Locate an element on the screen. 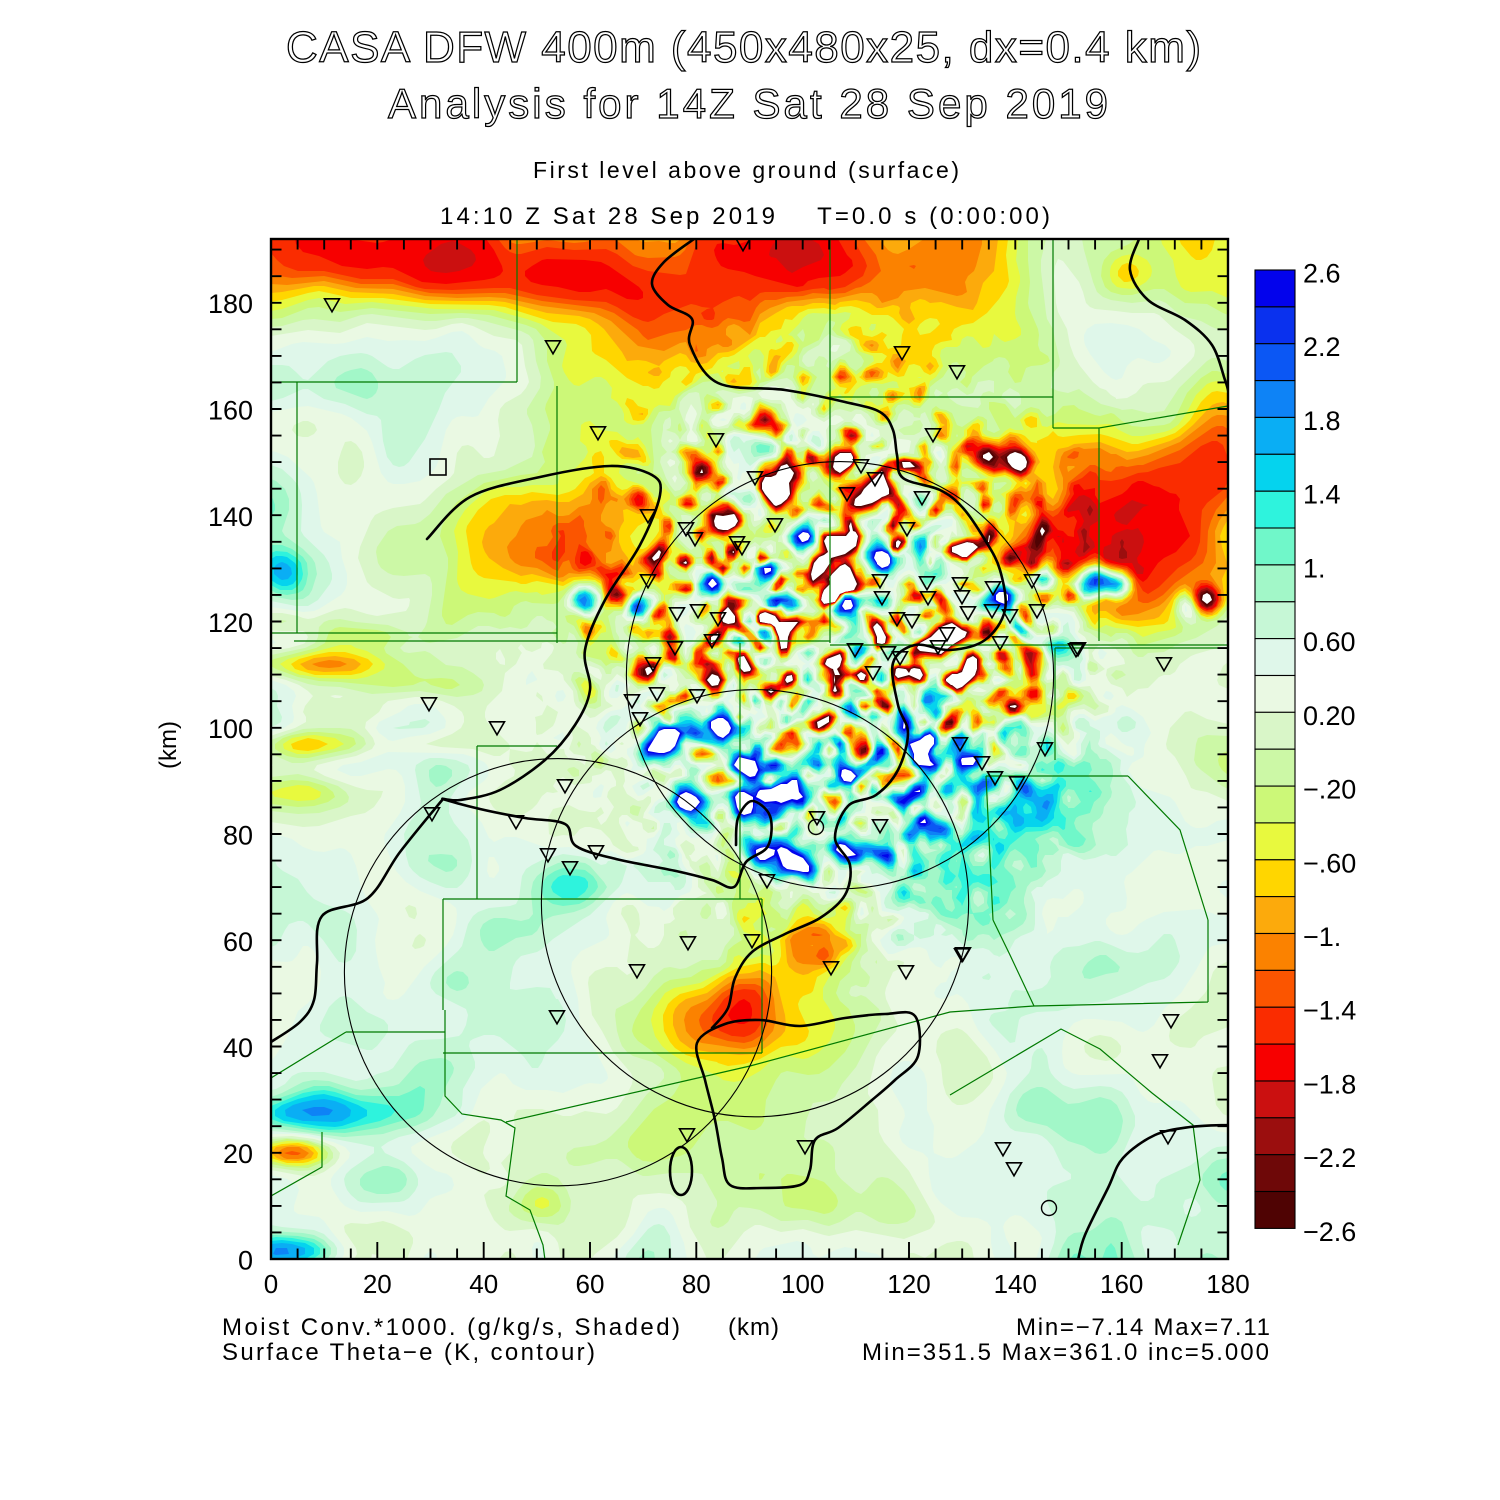 Image resolution: width=1500 pixels, height=1500 pixels. svg-text: 2.6 is located at coordinates (1322, 274).